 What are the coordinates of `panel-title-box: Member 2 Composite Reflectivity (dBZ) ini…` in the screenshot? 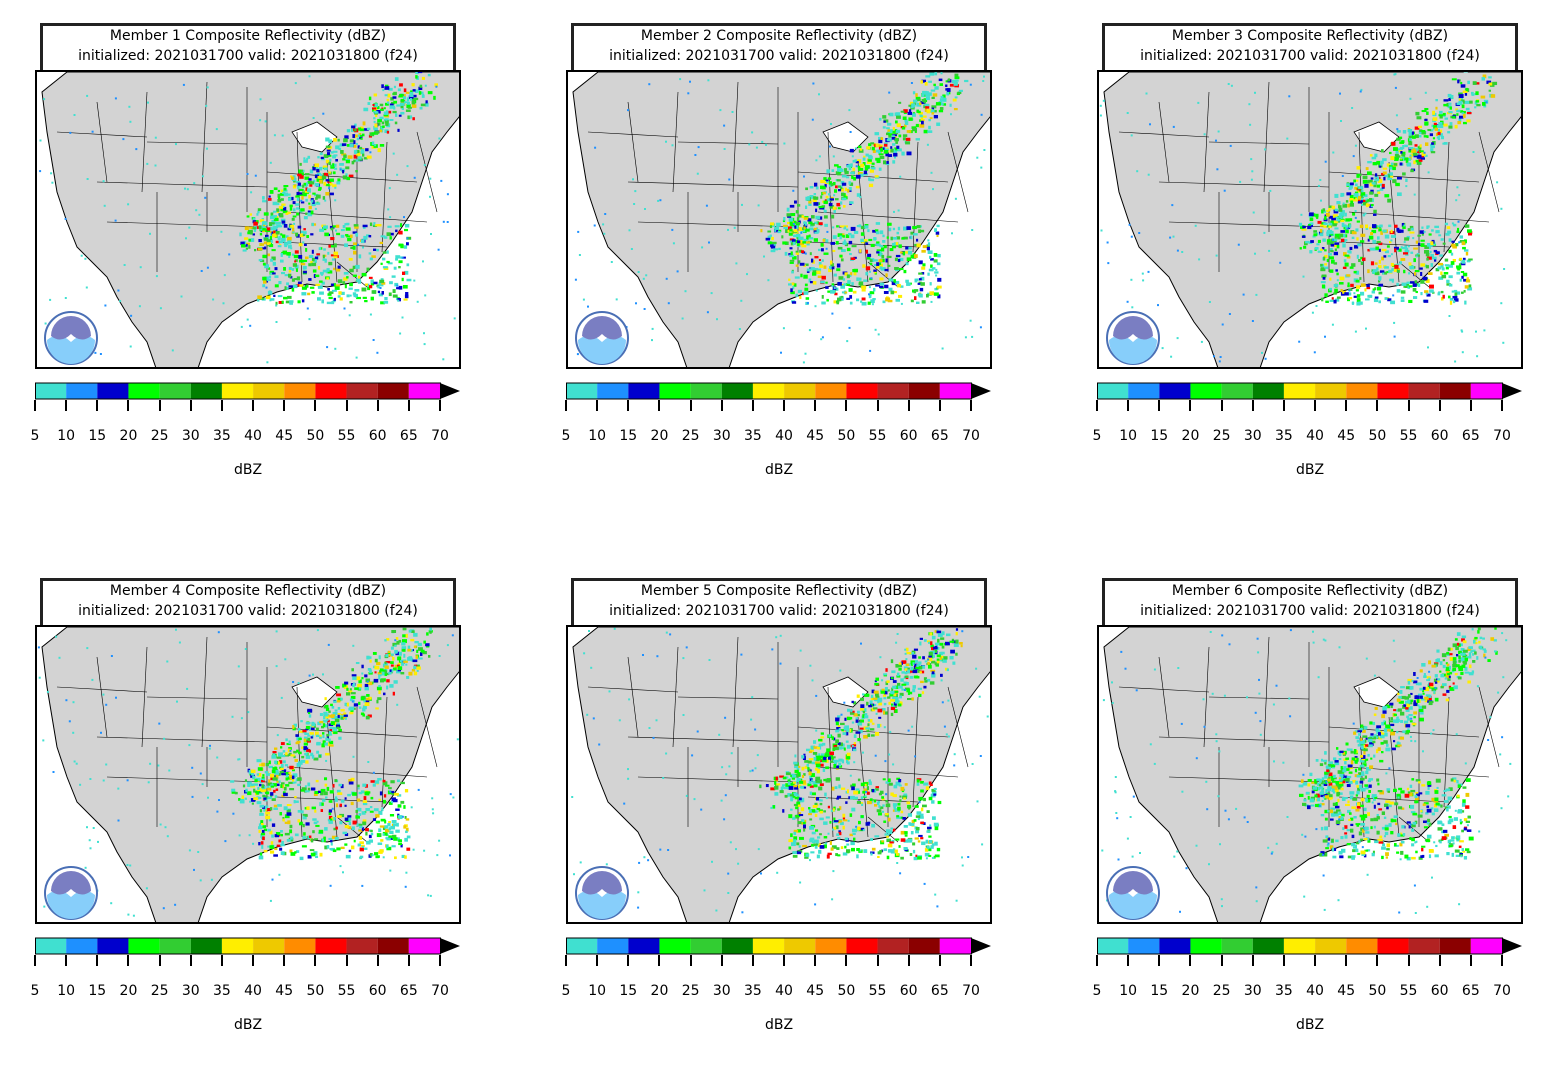 It's located at (779, 48).